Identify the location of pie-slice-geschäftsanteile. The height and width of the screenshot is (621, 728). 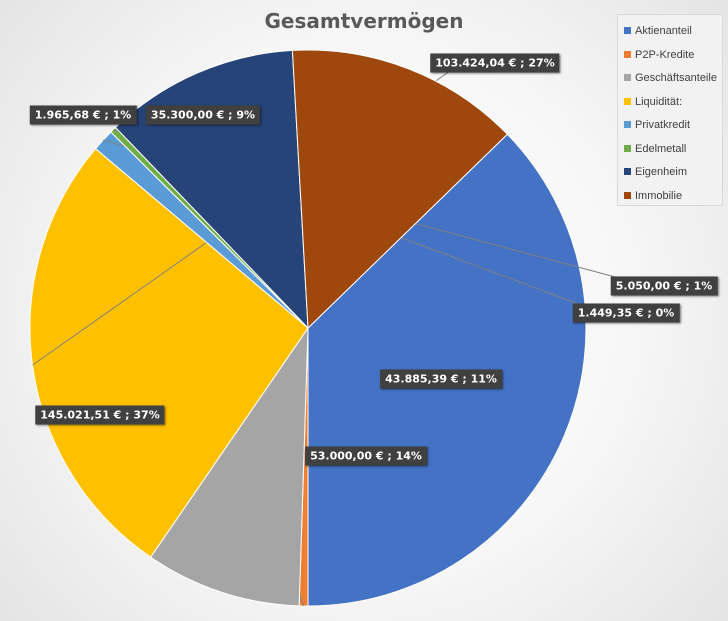
(229, 466).